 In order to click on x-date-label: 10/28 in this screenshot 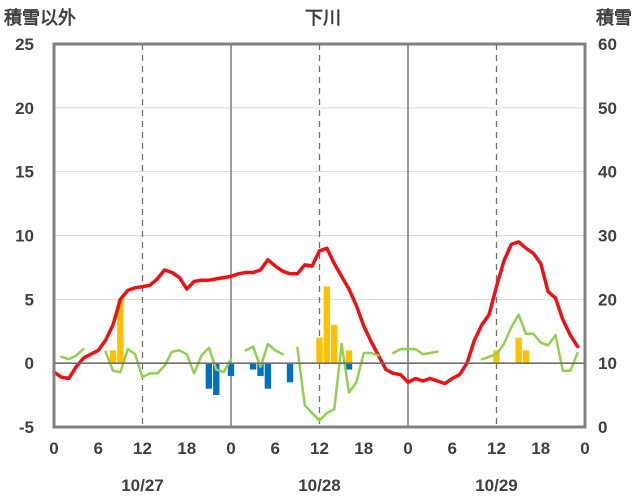, I will do `click(319, 485)`.